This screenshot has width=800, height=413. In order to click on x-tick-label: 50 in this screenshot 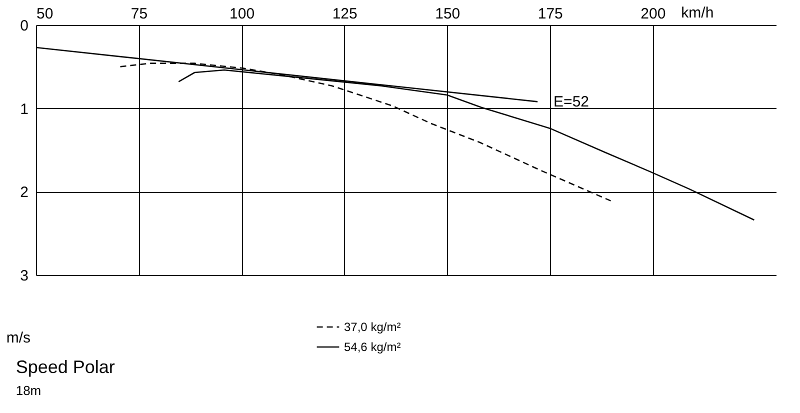, I will do `click(45, 14)`.